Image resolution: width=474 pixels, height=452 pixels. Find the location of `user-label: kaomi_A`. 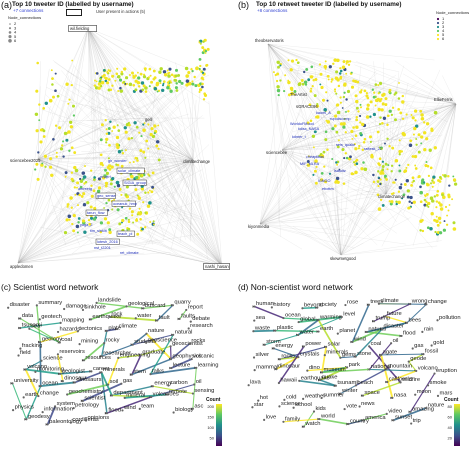

user-label: kaomi_A is located at coordinates (323, 113).